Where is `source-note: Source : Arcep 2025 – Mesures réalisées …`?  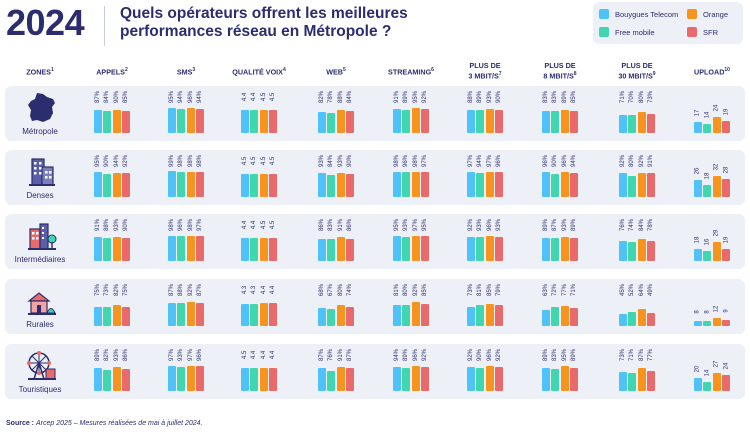 source-note: Source : Arcep 2025 – Mesures réalisées … is located at coordinates (104, 423).